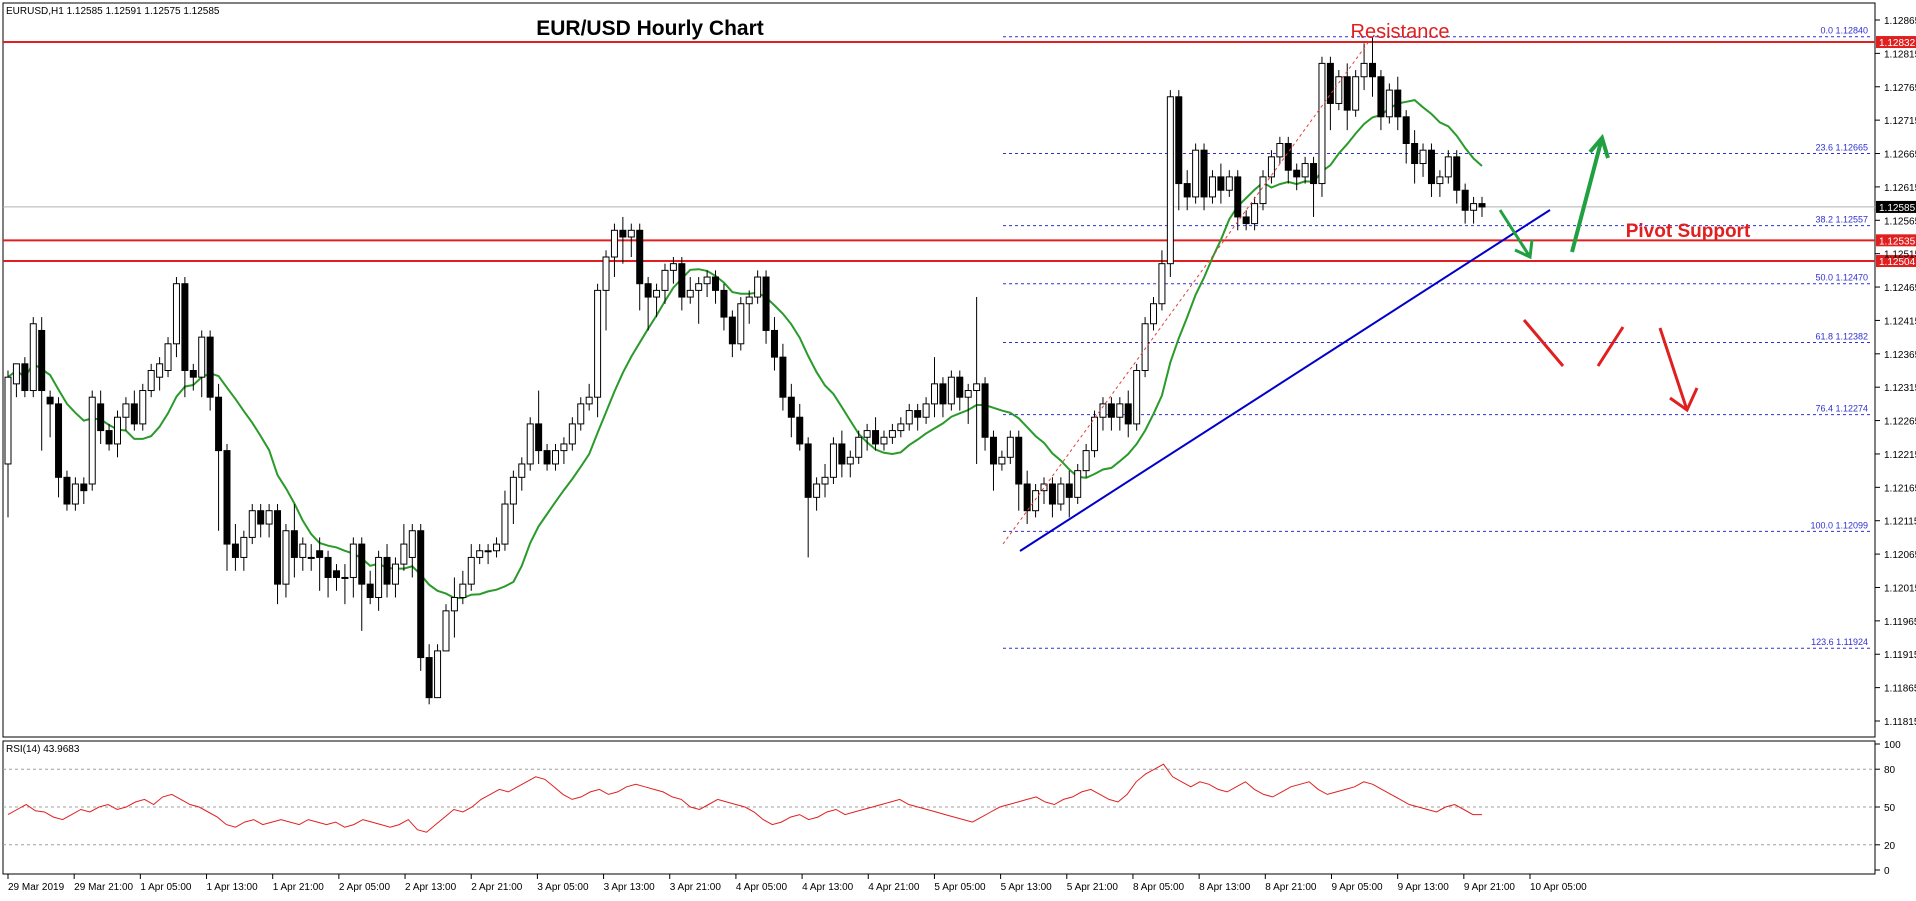  What do you see at coordinates (1900, 88) in the screenshot?
I see `price-tick-label: 1.12765` at bounding box center [1900, 88].